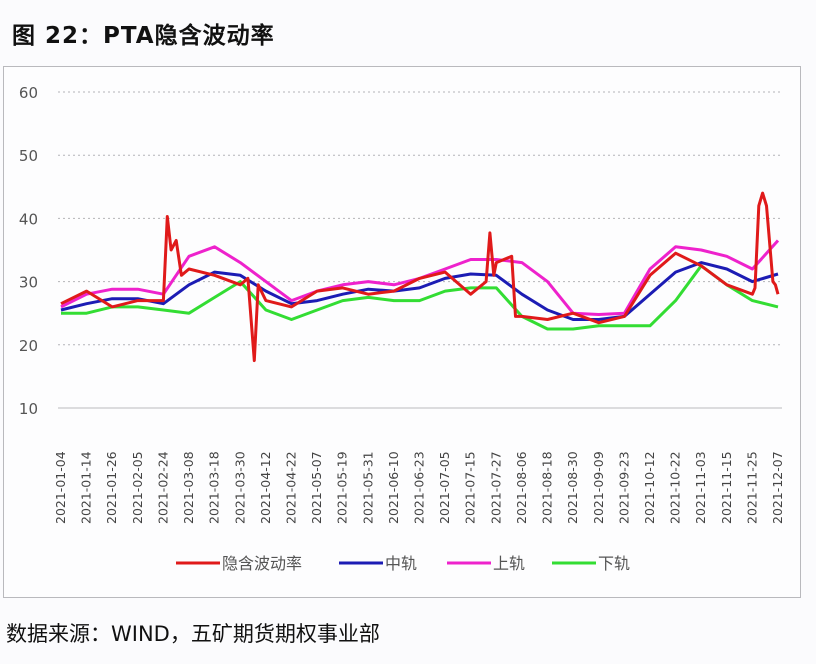  What do you see at coordinates (495, 487) in the screenshot?
I see `x-tick-label: 2021-07-27` at bounding box center [495, 487].